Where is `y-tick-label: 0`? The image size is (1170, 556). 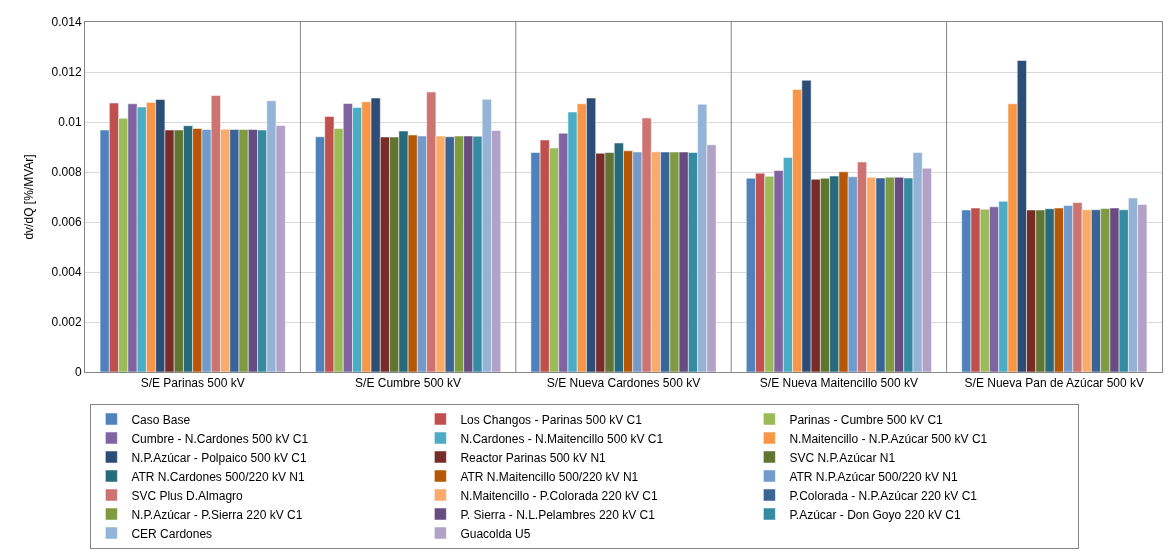 y-tick-label: 0 is located at coordinates (78, 372).